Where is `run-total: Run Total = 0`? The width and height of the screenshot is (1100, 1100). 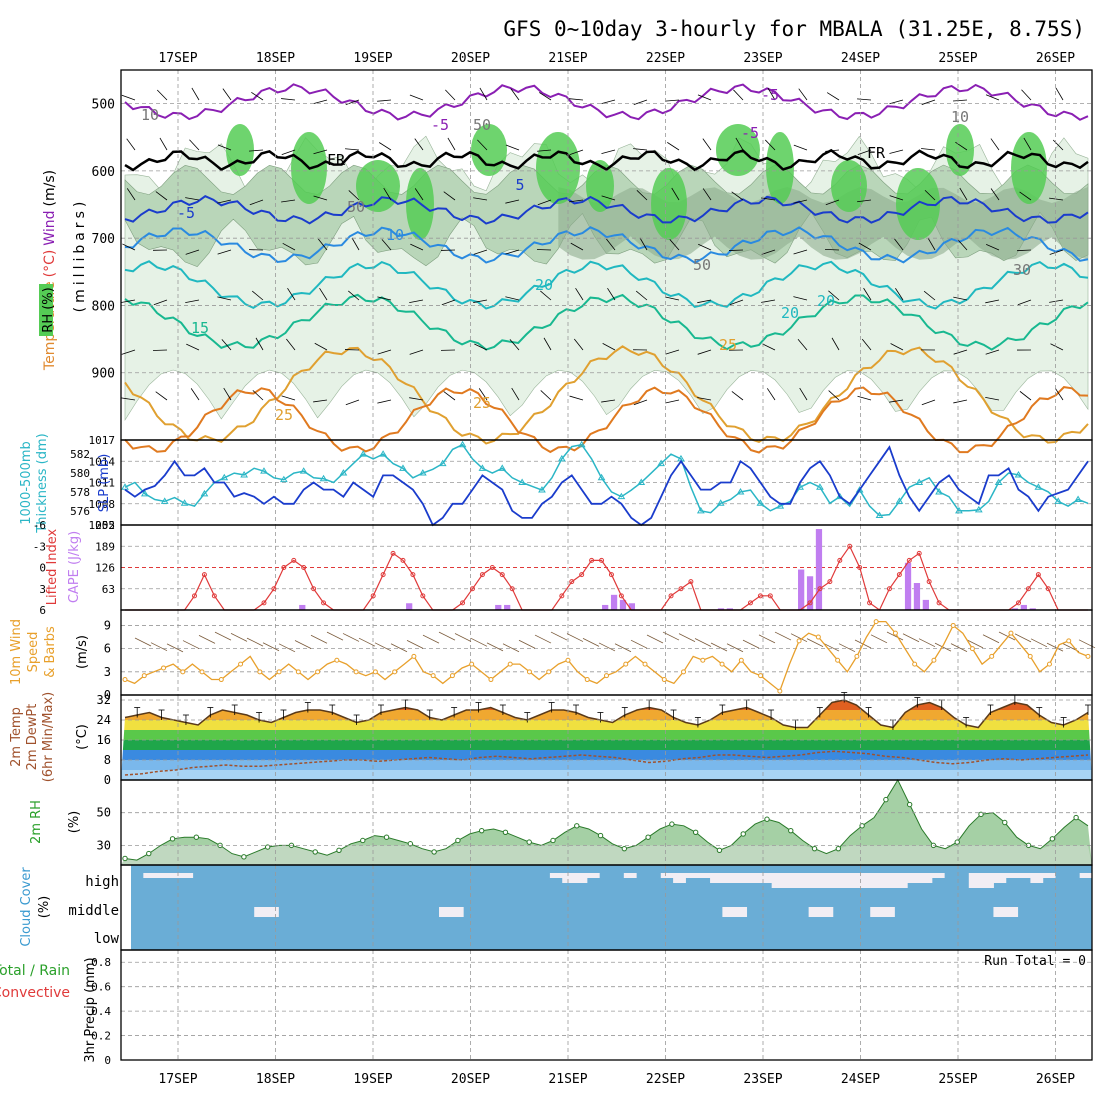 run-total: Run Total = 0 is located at coordinates (1035, 961).